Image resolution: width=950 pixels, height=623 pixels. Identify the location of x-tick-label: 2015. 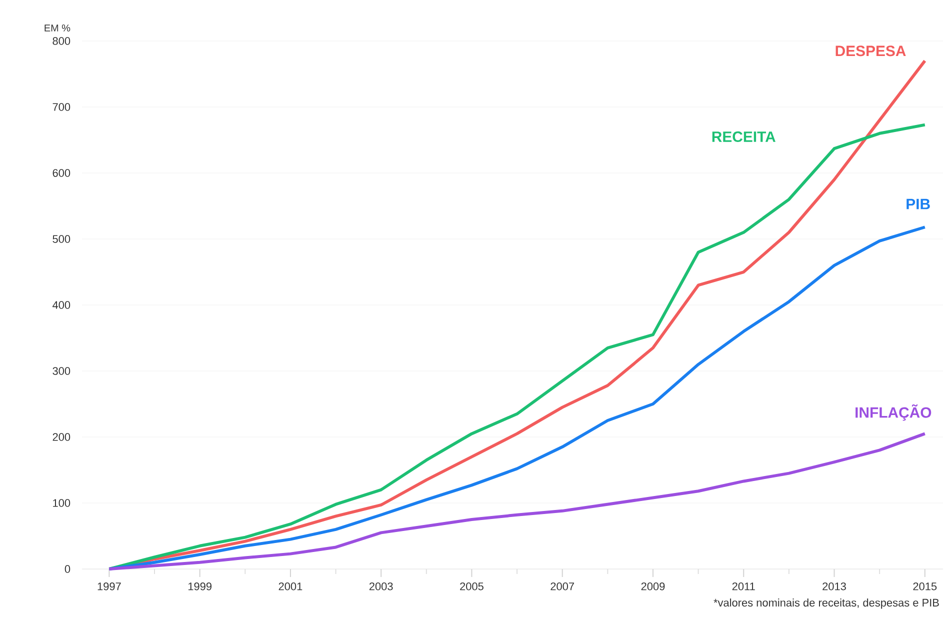
(925, 586).